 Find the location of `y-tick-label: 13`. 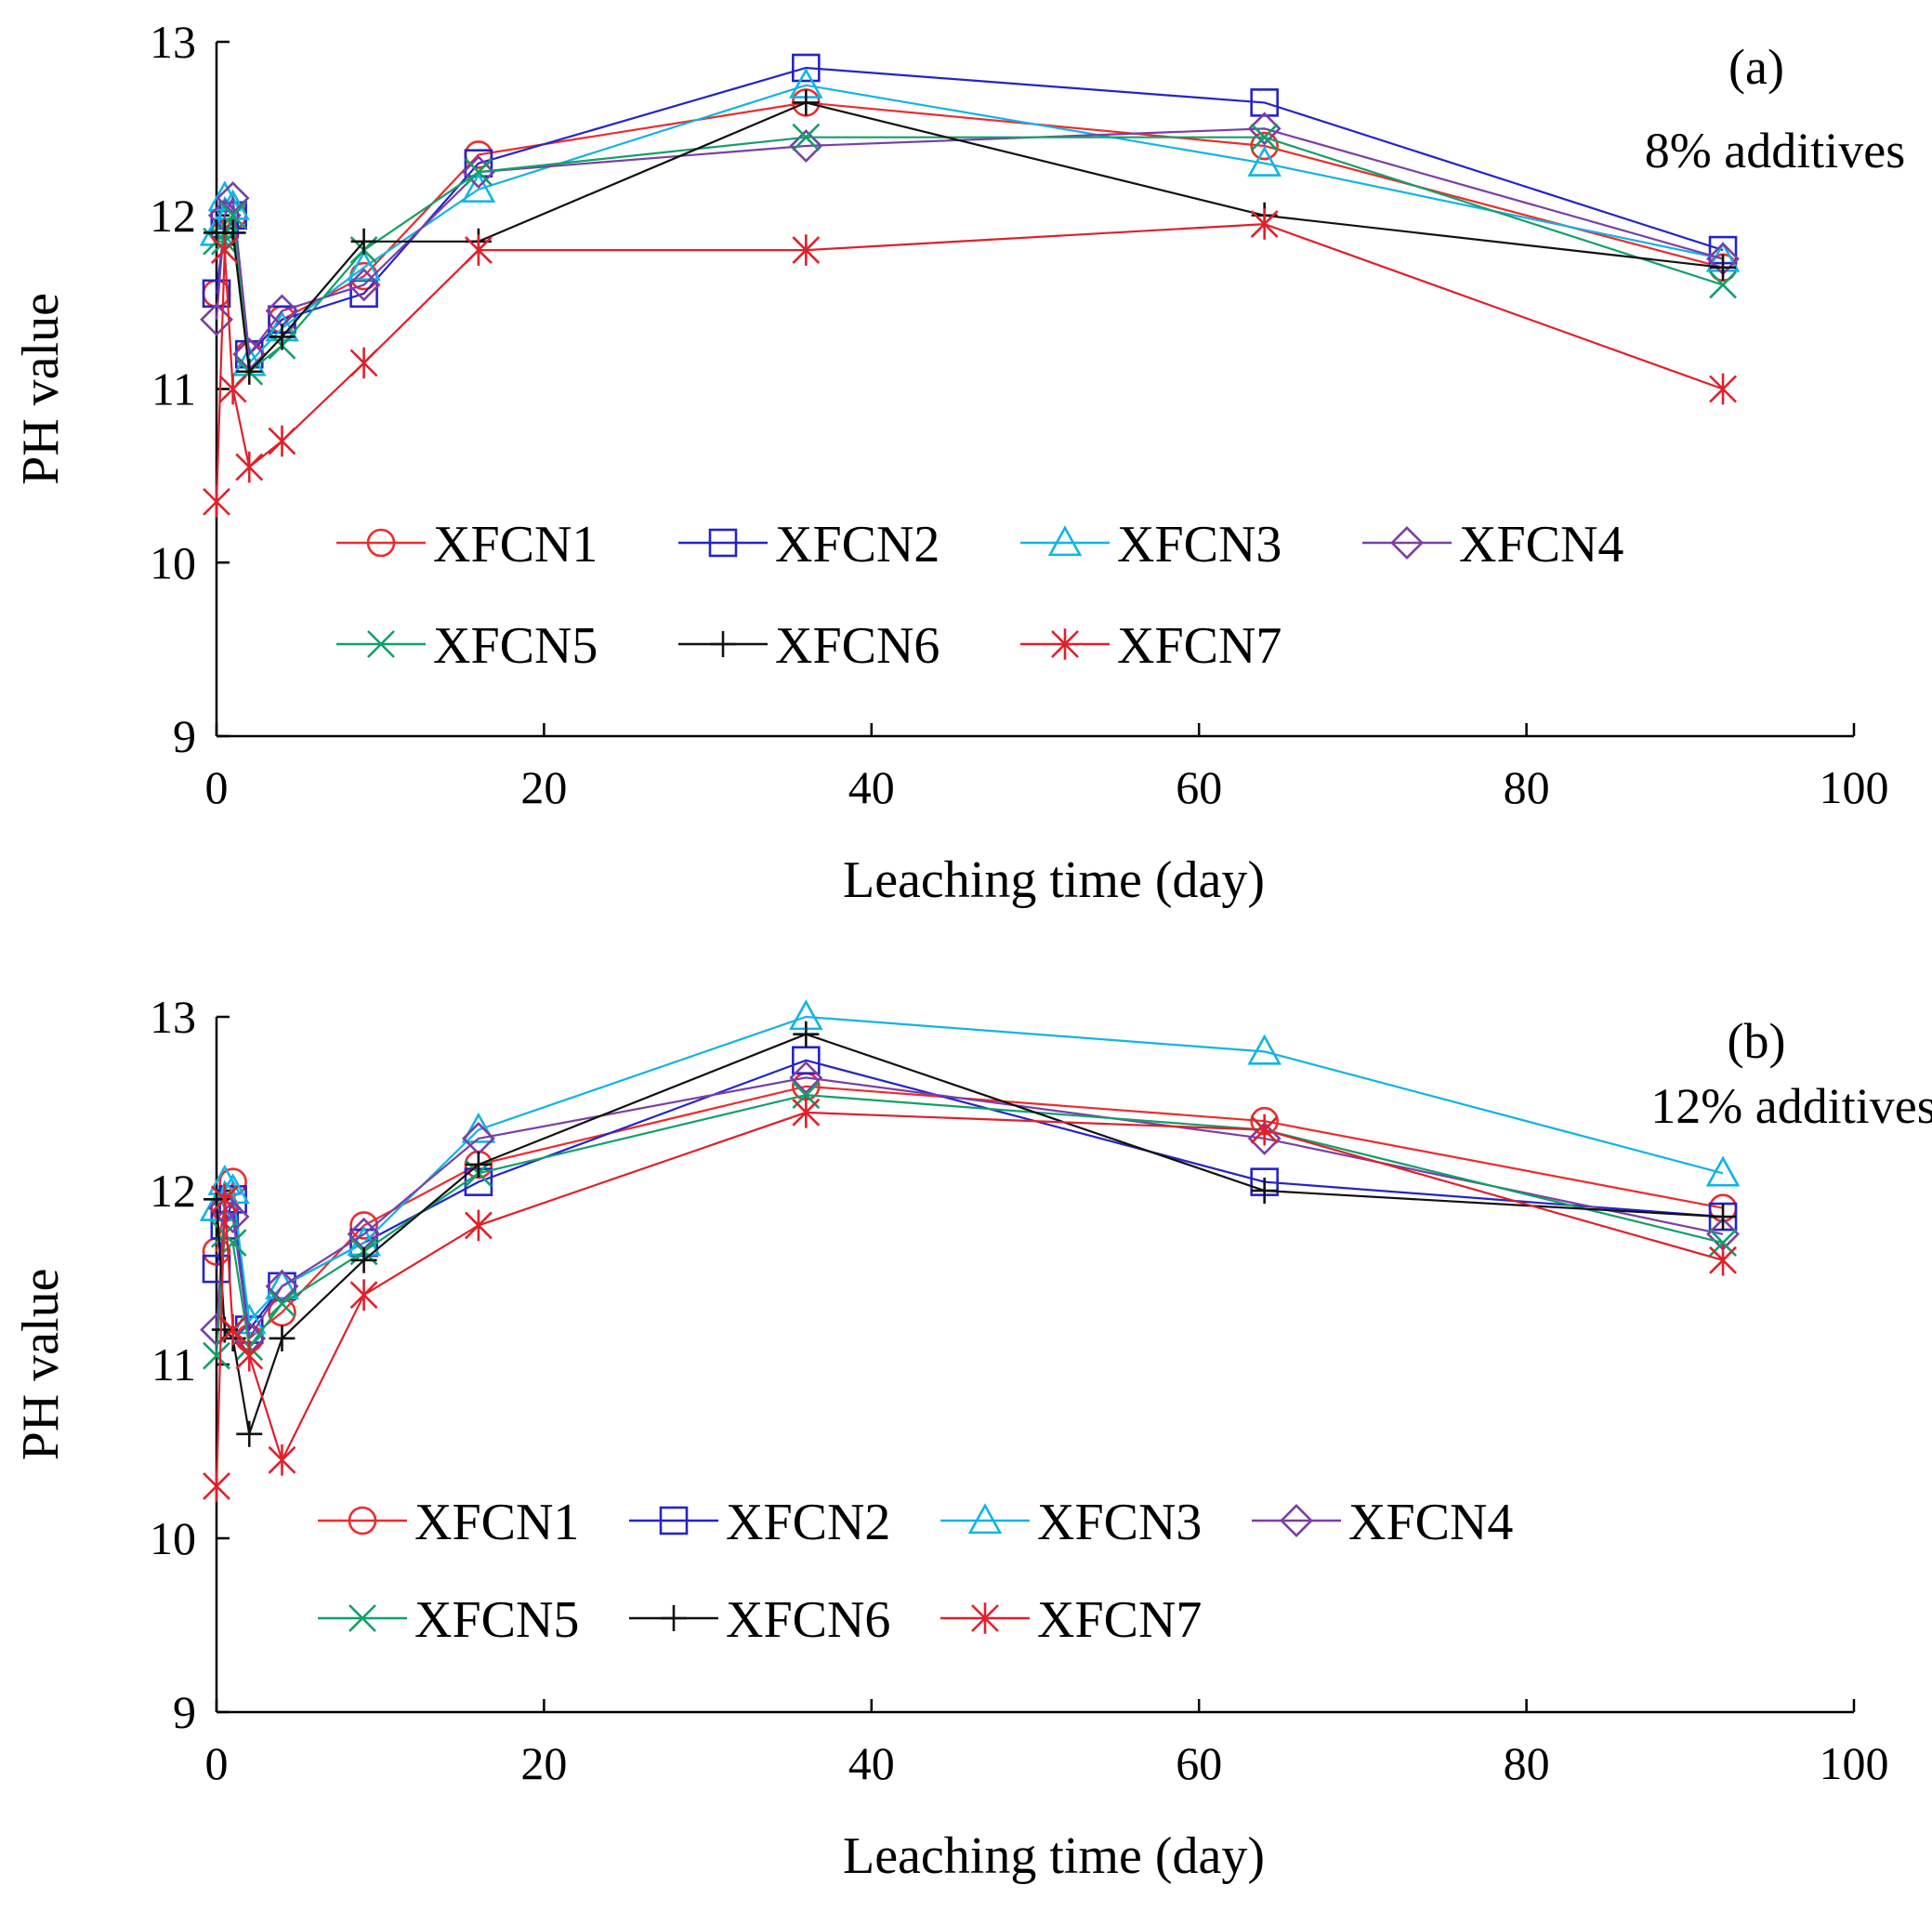

y-tick-label: 13 is located at coordinates (173, 42).